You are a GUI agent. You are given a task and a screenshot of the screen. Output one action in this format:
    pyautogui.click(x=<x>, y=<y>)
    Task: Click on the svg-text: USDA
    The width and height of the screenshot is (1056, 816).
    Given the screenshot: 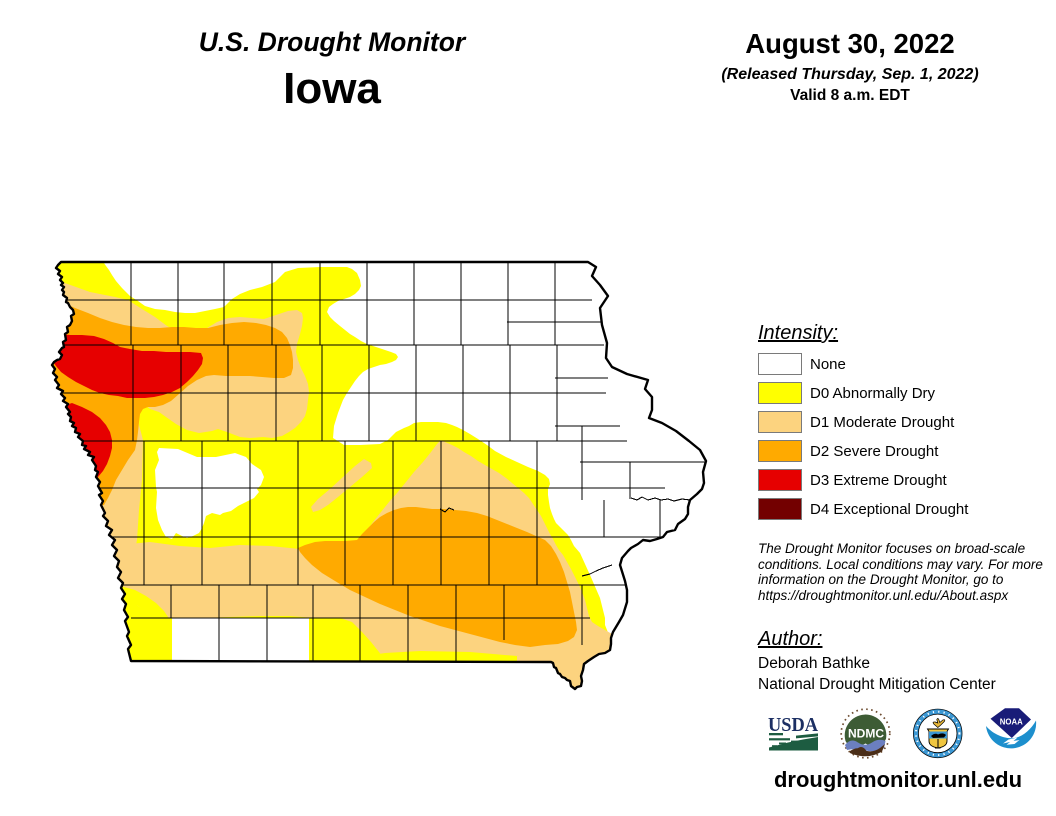 What is the action you would take?
    pyautogui.click(x=793, y=725)
    